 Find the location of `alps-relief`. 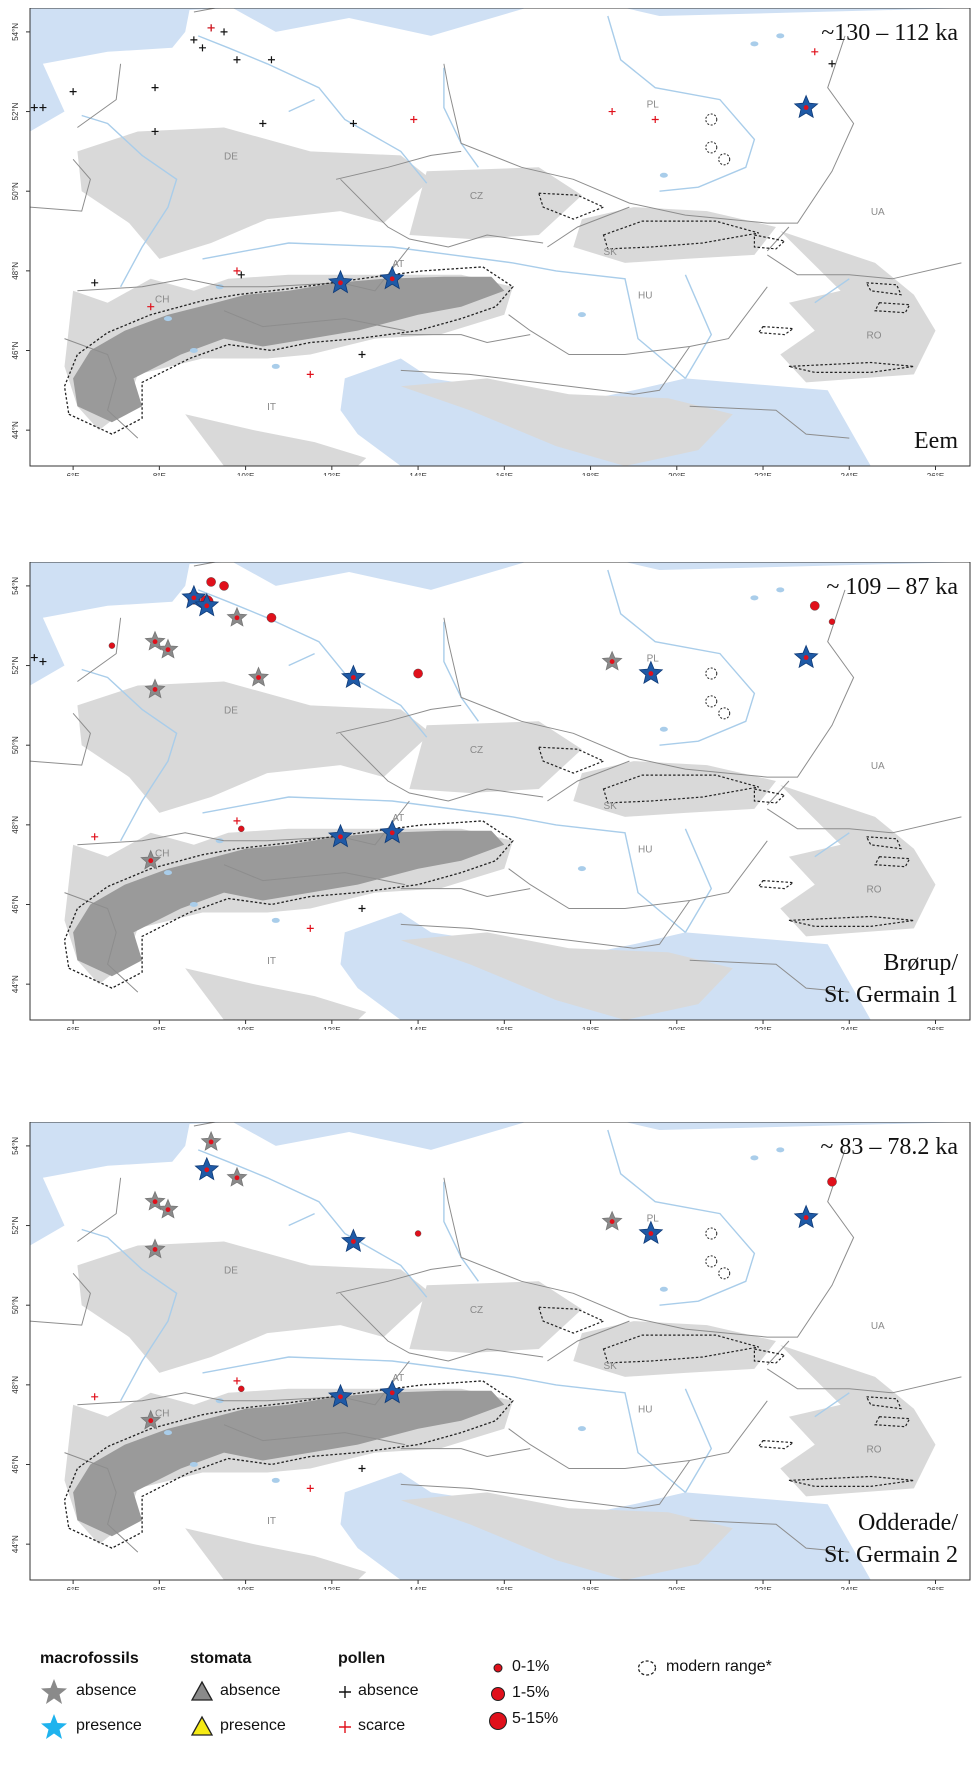

alps-relief is located at coordinates (289, 1463).